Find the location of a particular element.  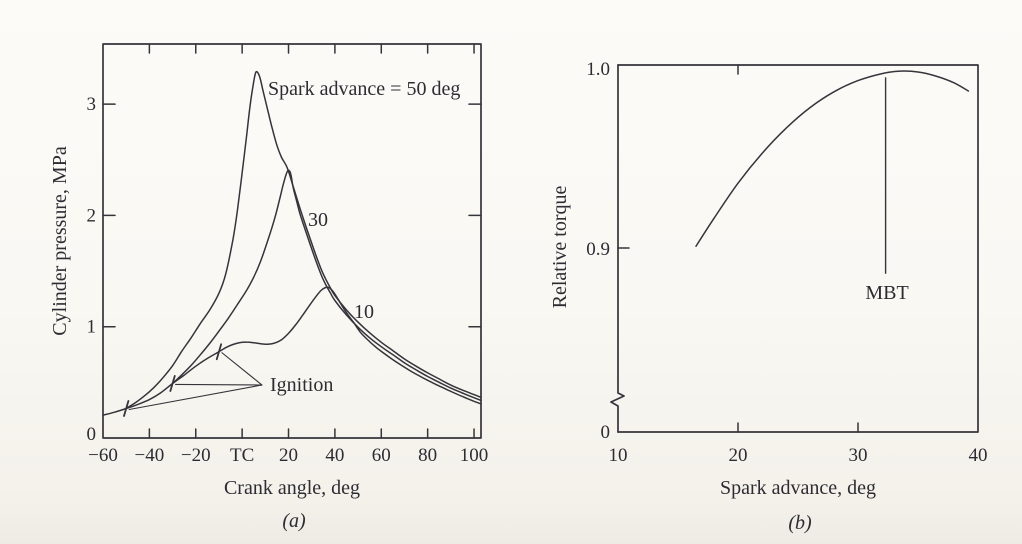

a-x-tick-label: TC is located at coordinates (242, 455).